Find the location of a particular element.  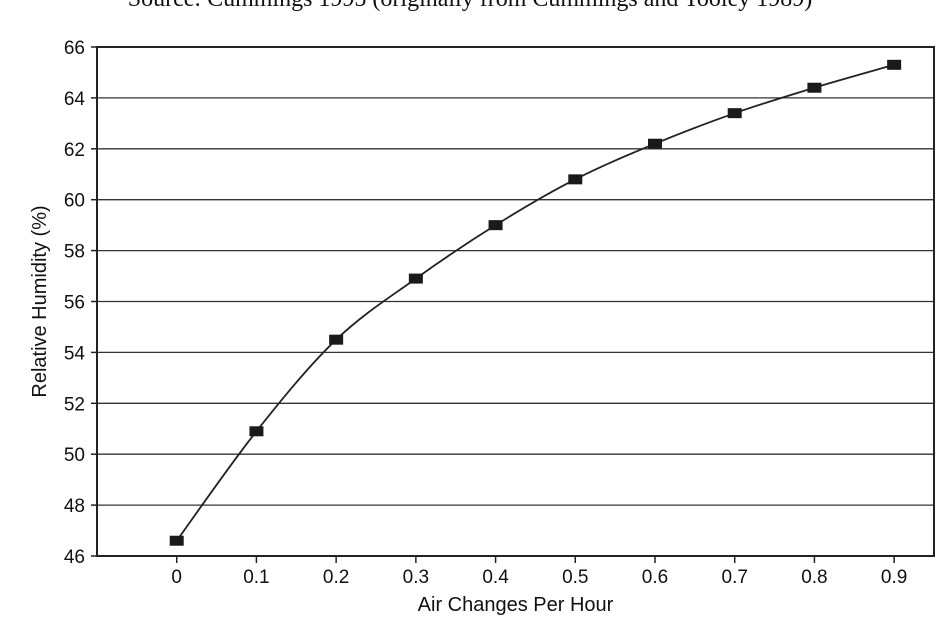

y-tick-label: 66 is located at coordinates (74, 48).